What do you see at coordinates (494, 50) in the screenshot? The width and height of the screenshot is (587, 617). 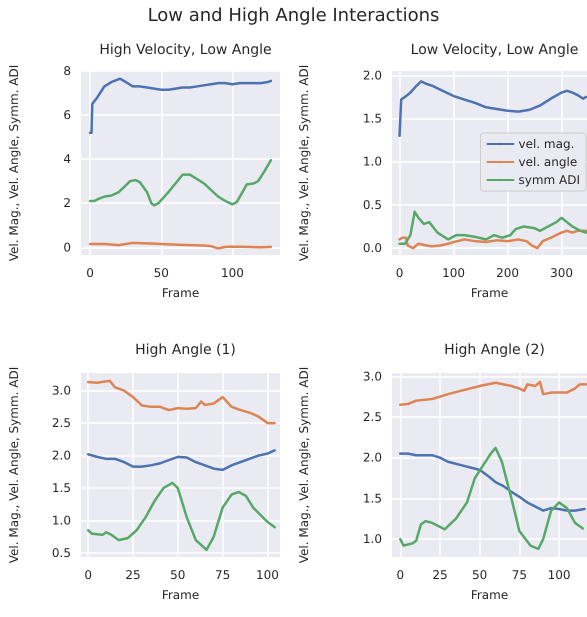 I see `chart-title: Low Velocity, Low Angle` at bounding box center [494, 50].